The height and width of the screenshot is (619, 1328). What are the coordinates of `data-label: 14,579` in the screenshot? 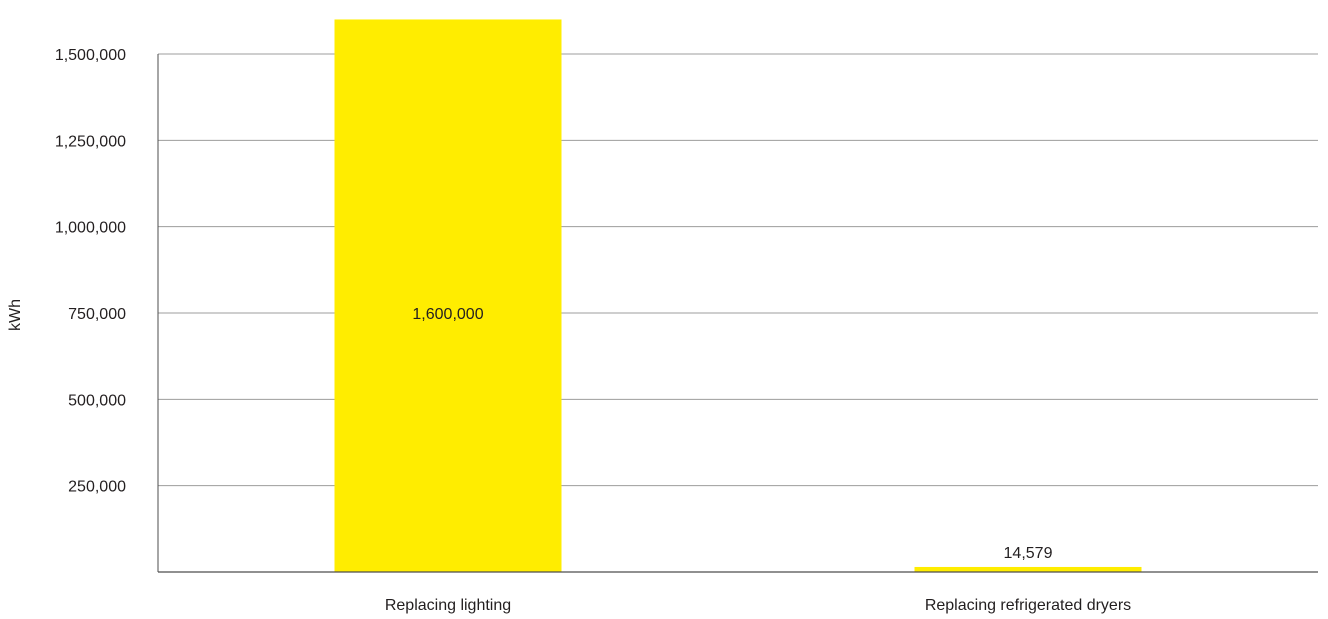 It's located at (1028, 553).